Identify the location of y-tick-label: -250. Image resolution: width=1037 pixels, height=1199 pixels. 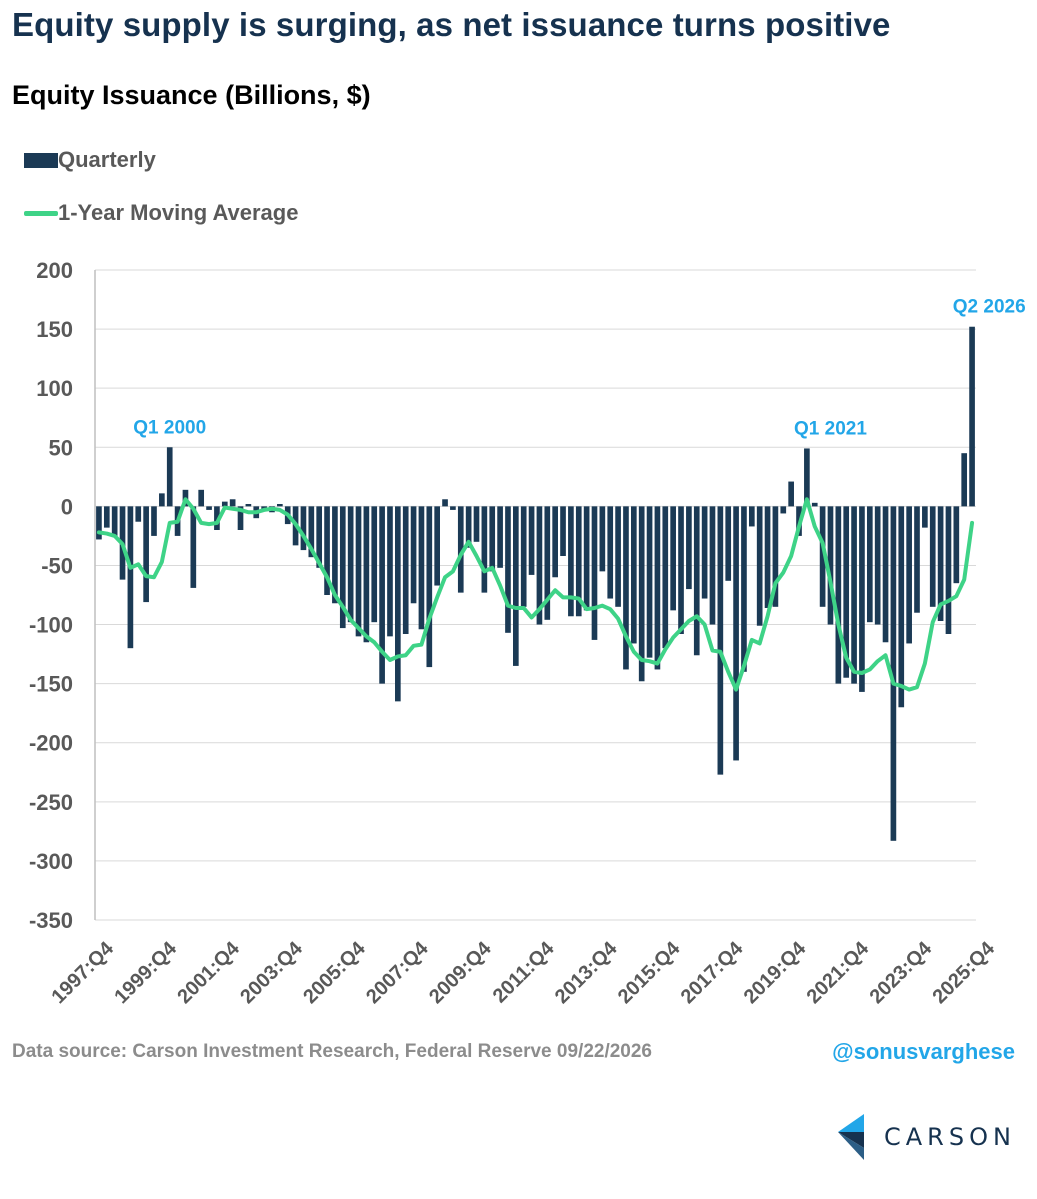
(51, 802).